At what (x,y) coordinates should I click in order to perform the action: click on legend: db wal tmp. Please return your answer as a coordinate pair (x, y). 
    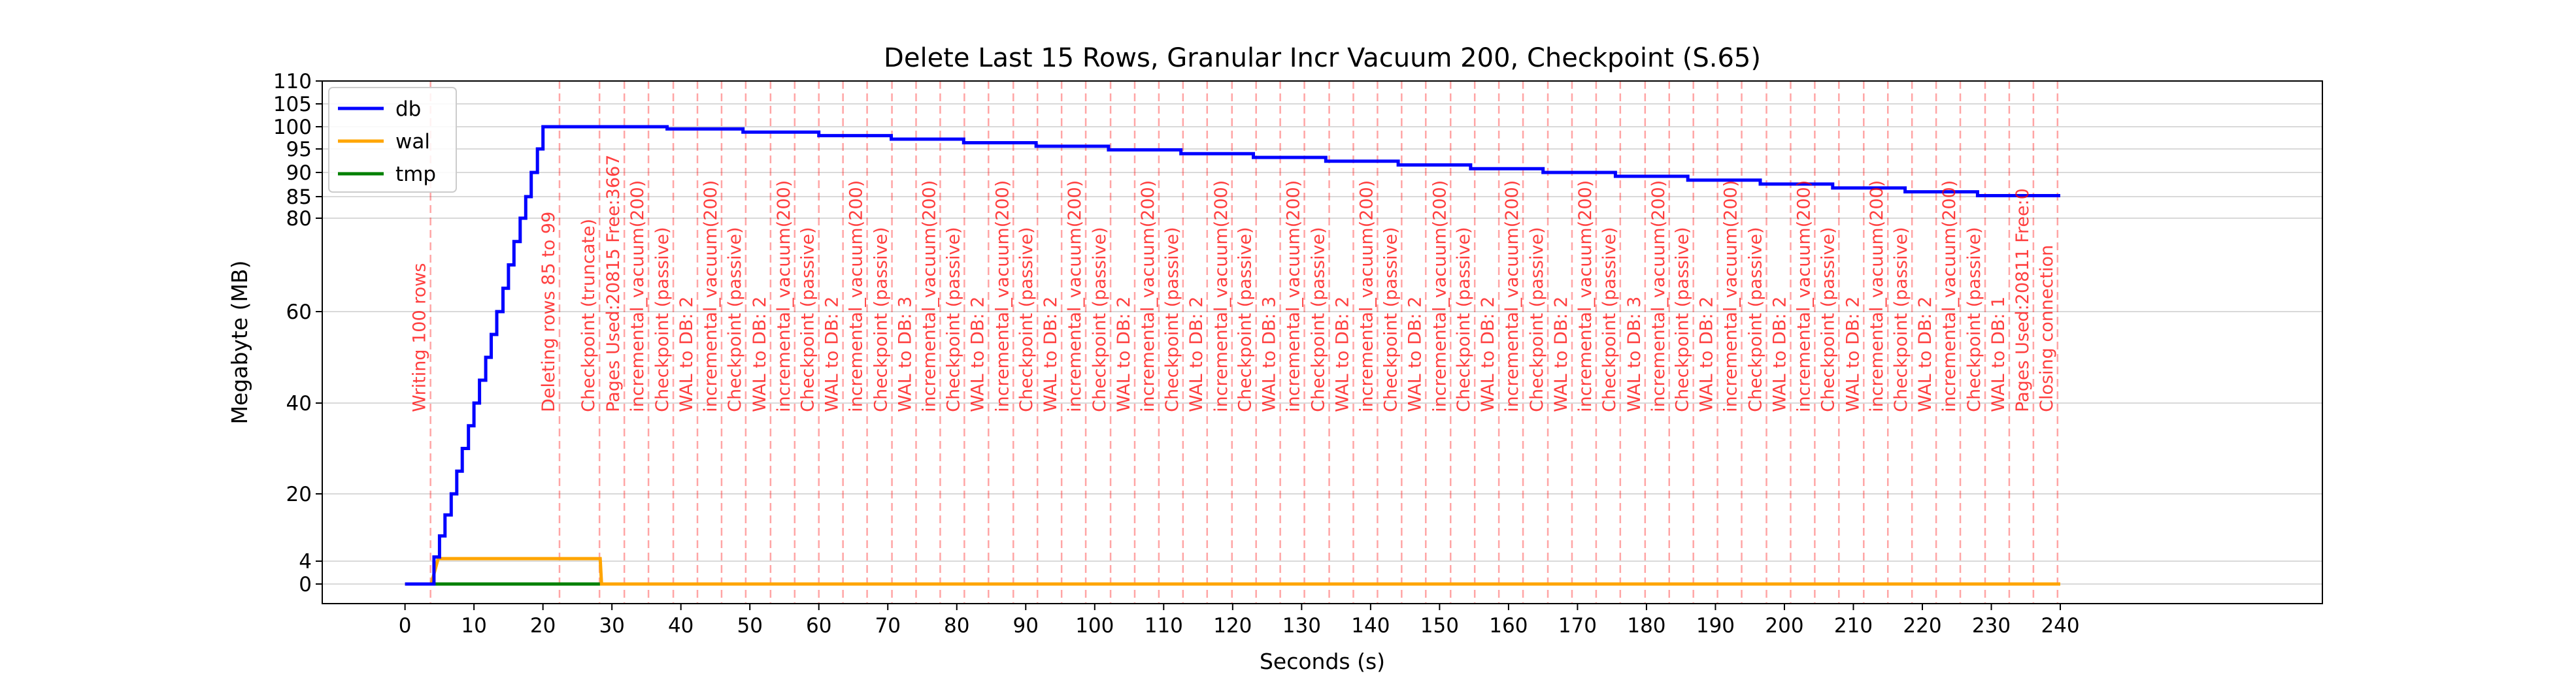
    Looking at the image, I should click on (393, 140).